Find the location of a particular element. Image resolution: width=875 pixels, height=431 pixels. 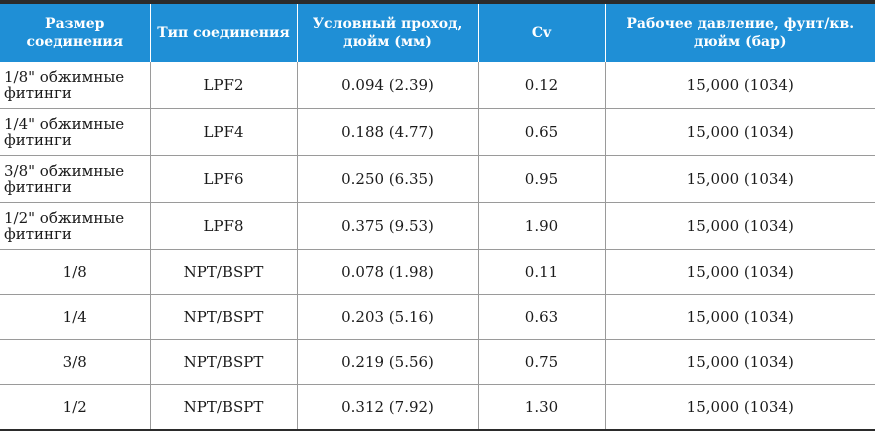

cell-type: LPF2 is located at coordinates (223, 85).